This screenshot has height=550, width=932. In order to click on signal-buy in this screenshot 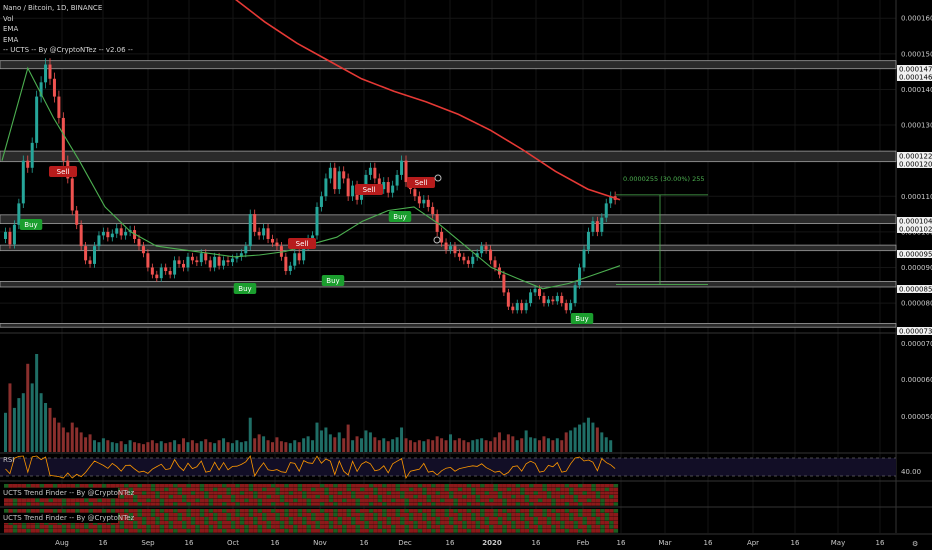, I will do `click(582, 318)`.